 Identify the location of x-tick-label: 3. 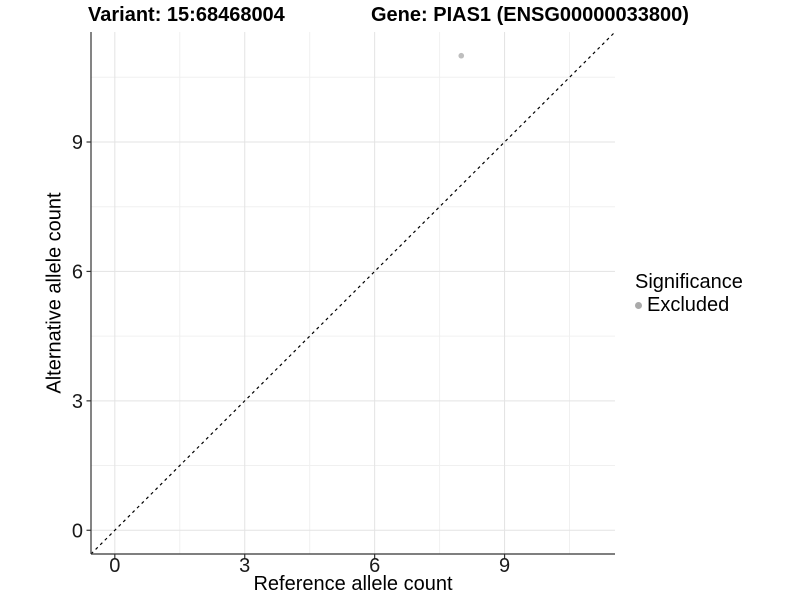
(244, 566).